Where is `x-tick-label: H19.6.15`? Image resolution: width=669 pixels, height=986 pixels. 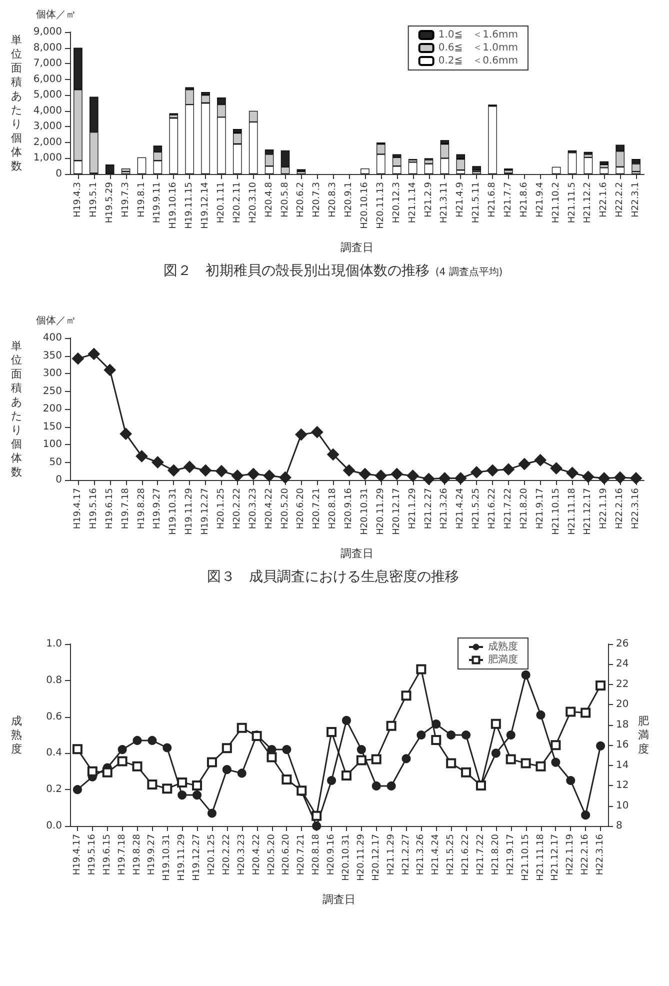 x-tick-label: H19.6.15 is located at coordinates (109, 509).